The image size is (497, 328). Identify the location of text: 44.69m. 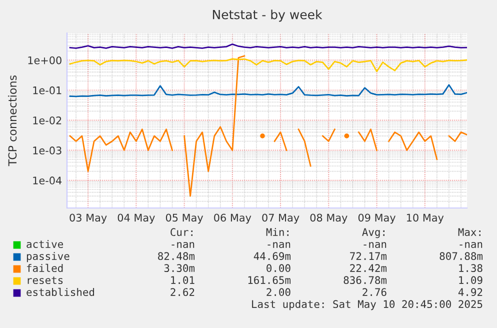
(272, 256).